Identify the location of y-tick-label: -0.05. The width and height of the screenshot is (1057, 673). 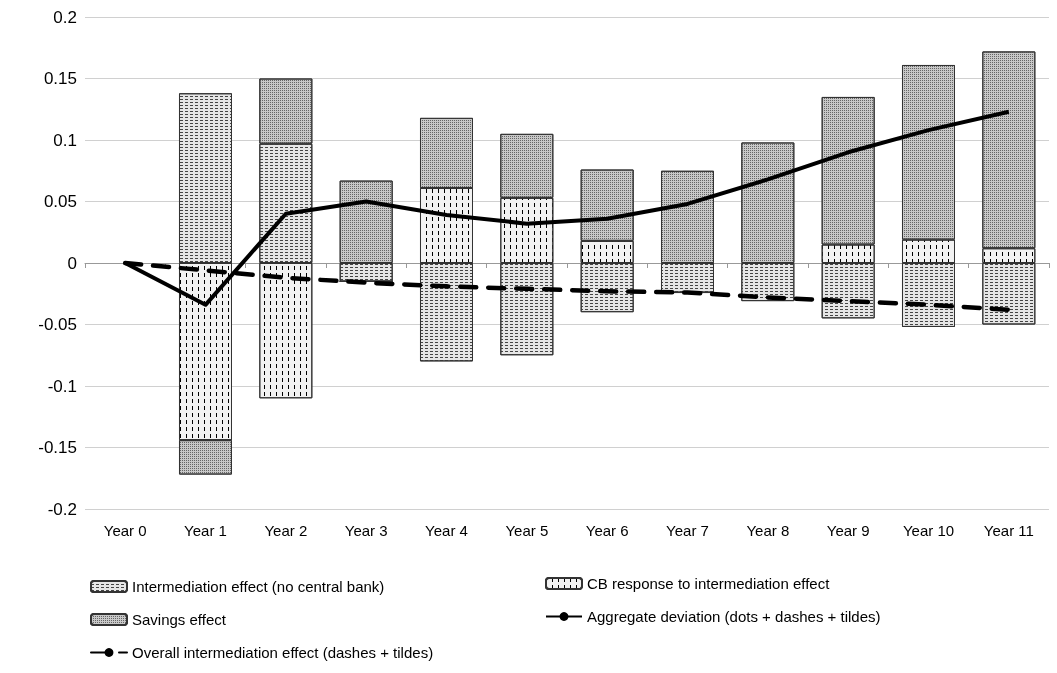
(57, 324).